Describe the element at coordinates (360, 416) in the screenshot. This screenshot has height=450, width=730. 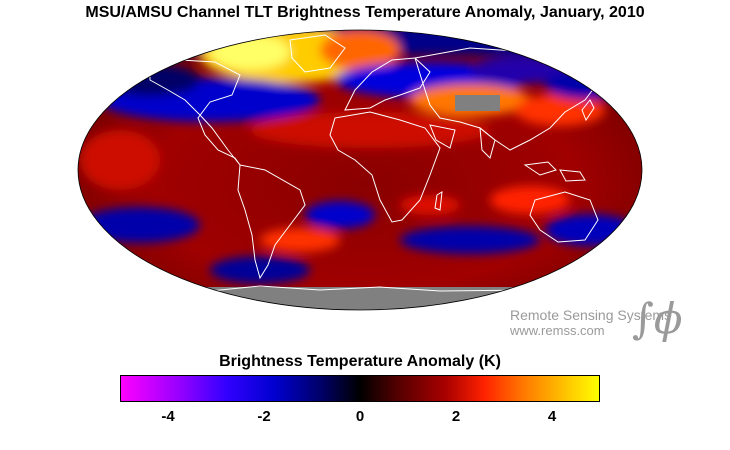
I see `colorbar-tick-label: 0` at that location.